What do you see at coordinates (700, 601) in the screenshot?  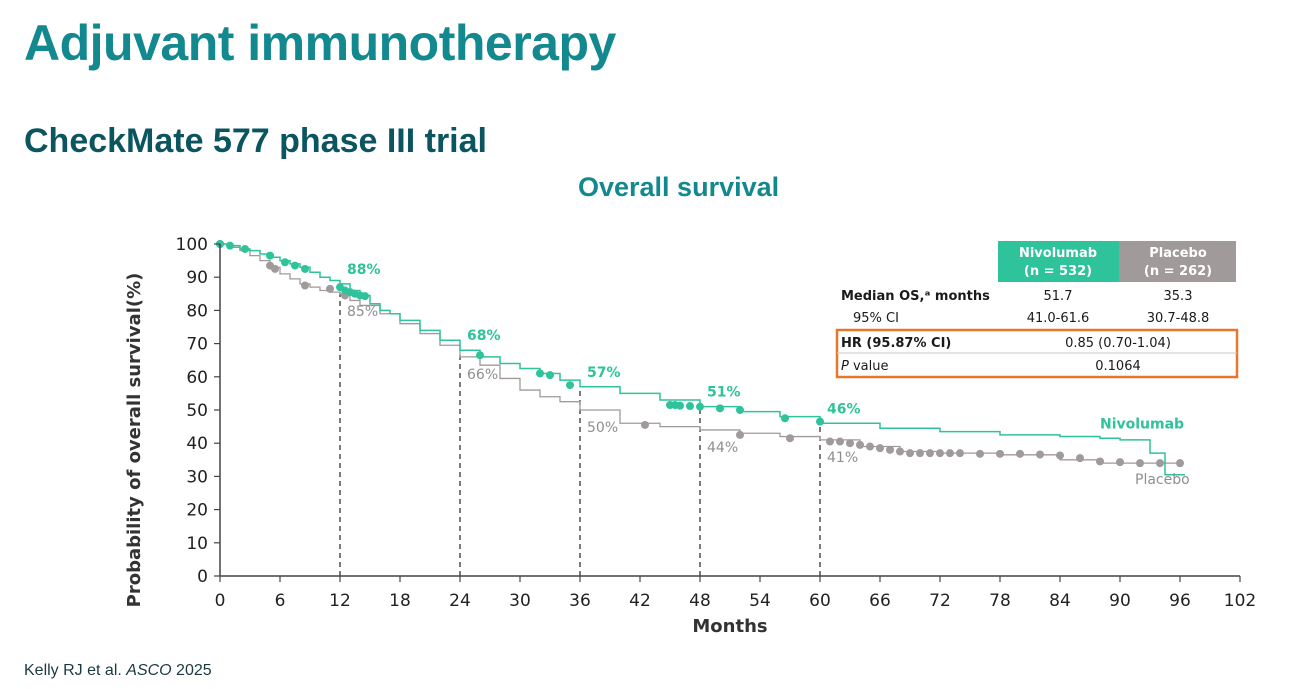 I see `x-tick-label: 48` at bounding box center [700, 601].